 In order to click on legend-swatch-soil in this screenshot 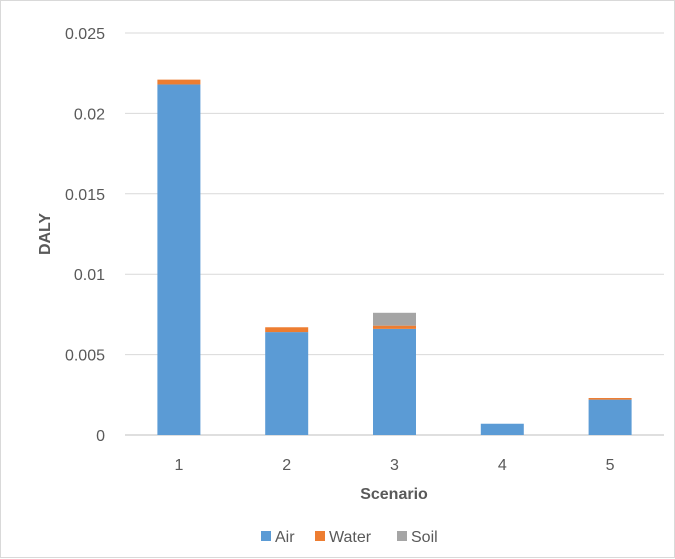, I will do `click(402, 536)`.